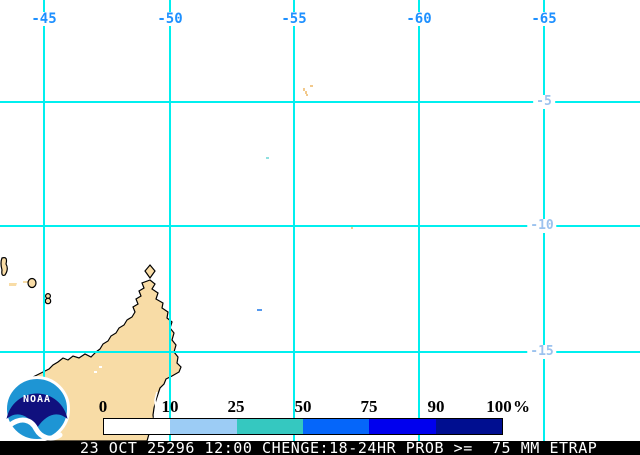 This screenshot has width=640, height=455. I want to click on longitude-label: -45, so click(44, 19).